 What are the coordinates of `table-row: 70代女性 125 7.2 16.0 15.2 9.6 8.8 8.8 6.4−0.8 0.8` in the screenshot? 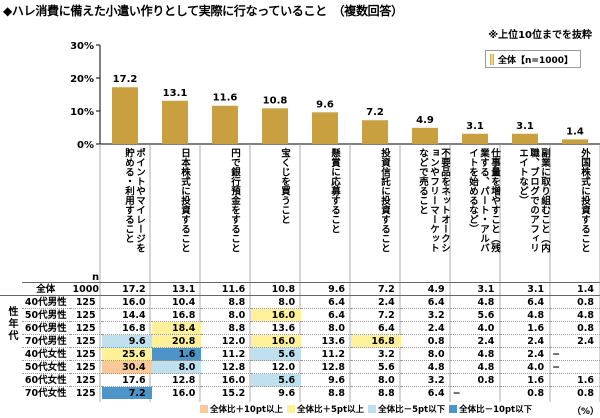 It's located at (300, 392).